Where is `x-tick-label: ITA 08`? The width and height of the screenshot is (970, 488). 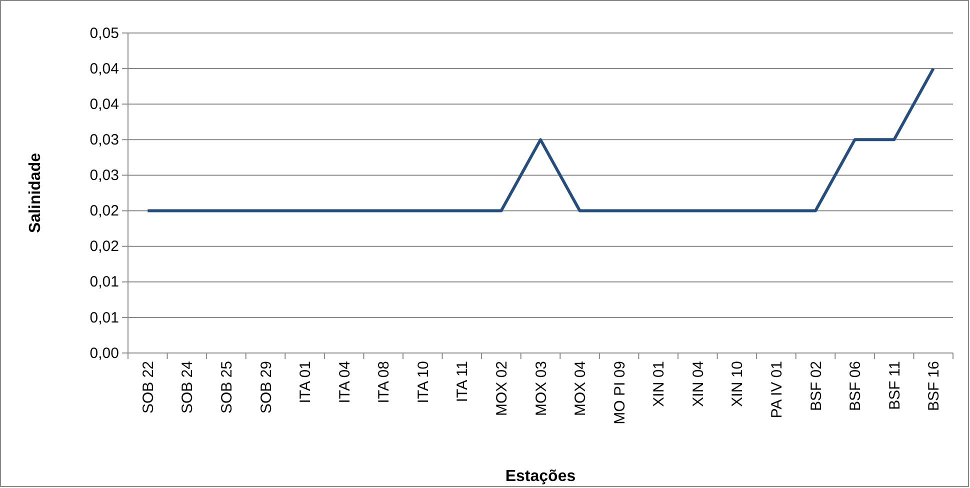
x-tick-label: ITA 08 is located at coordinates (384, 382).